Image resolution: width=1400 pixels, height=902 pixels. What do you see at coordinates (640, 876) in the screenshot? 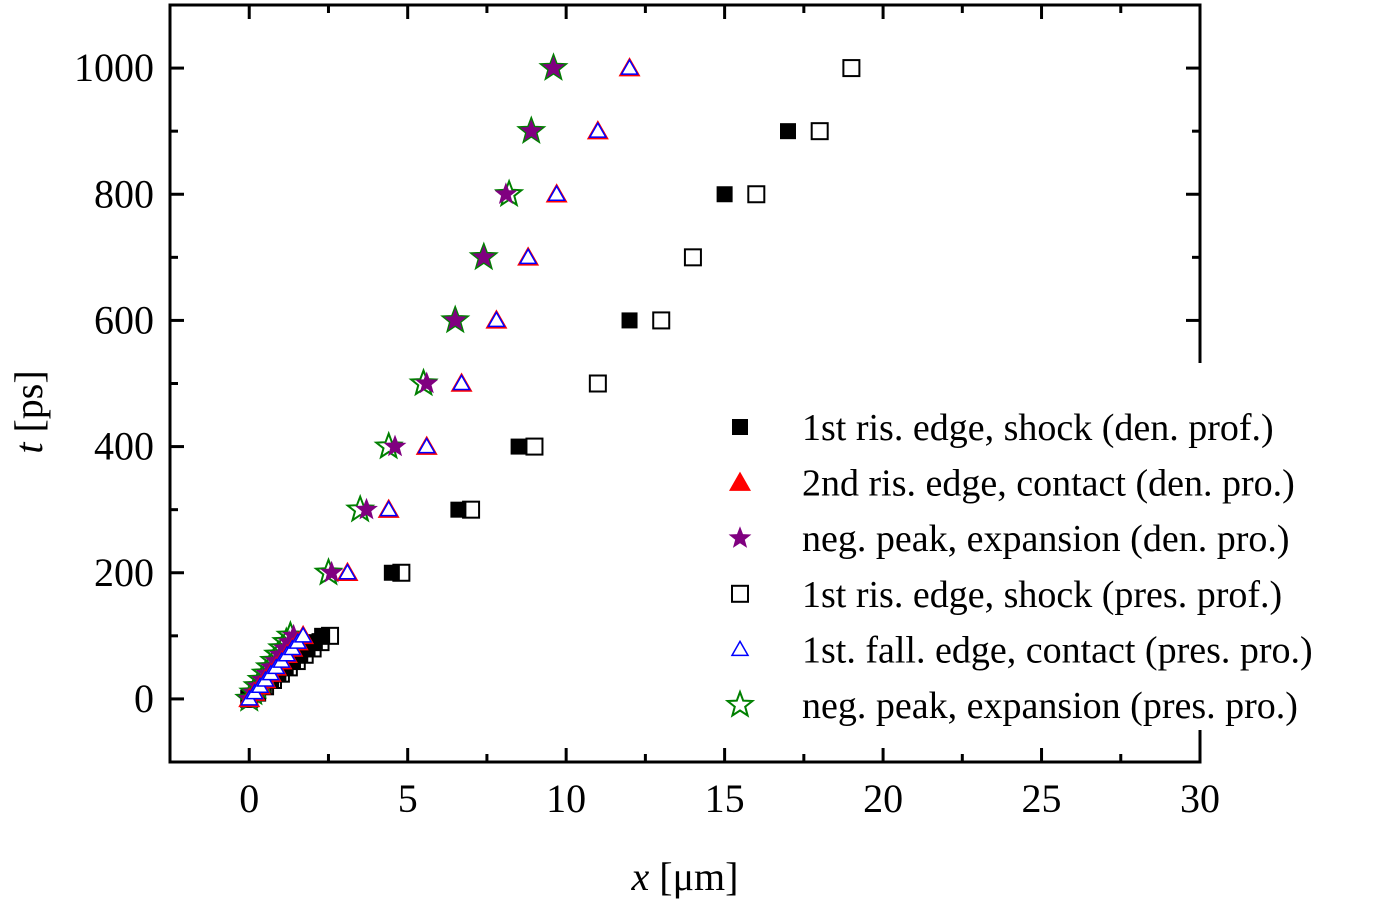
I see `x-axis-var: x` at bounding box center [640, 876].